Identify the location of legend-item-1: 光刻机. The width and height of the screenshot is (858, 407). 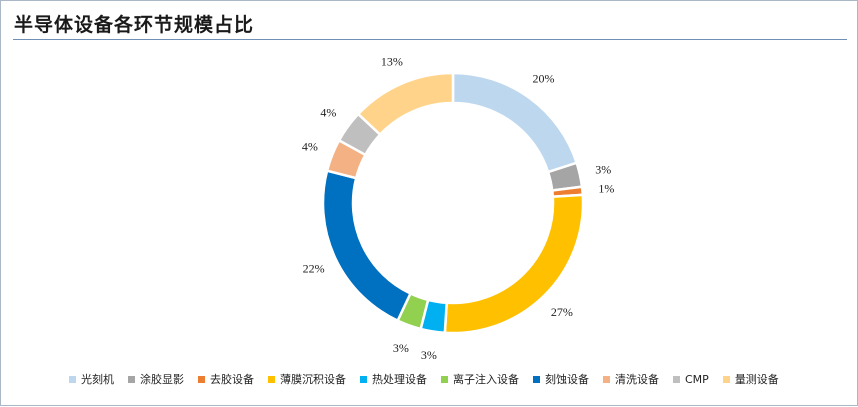
(91, 379).